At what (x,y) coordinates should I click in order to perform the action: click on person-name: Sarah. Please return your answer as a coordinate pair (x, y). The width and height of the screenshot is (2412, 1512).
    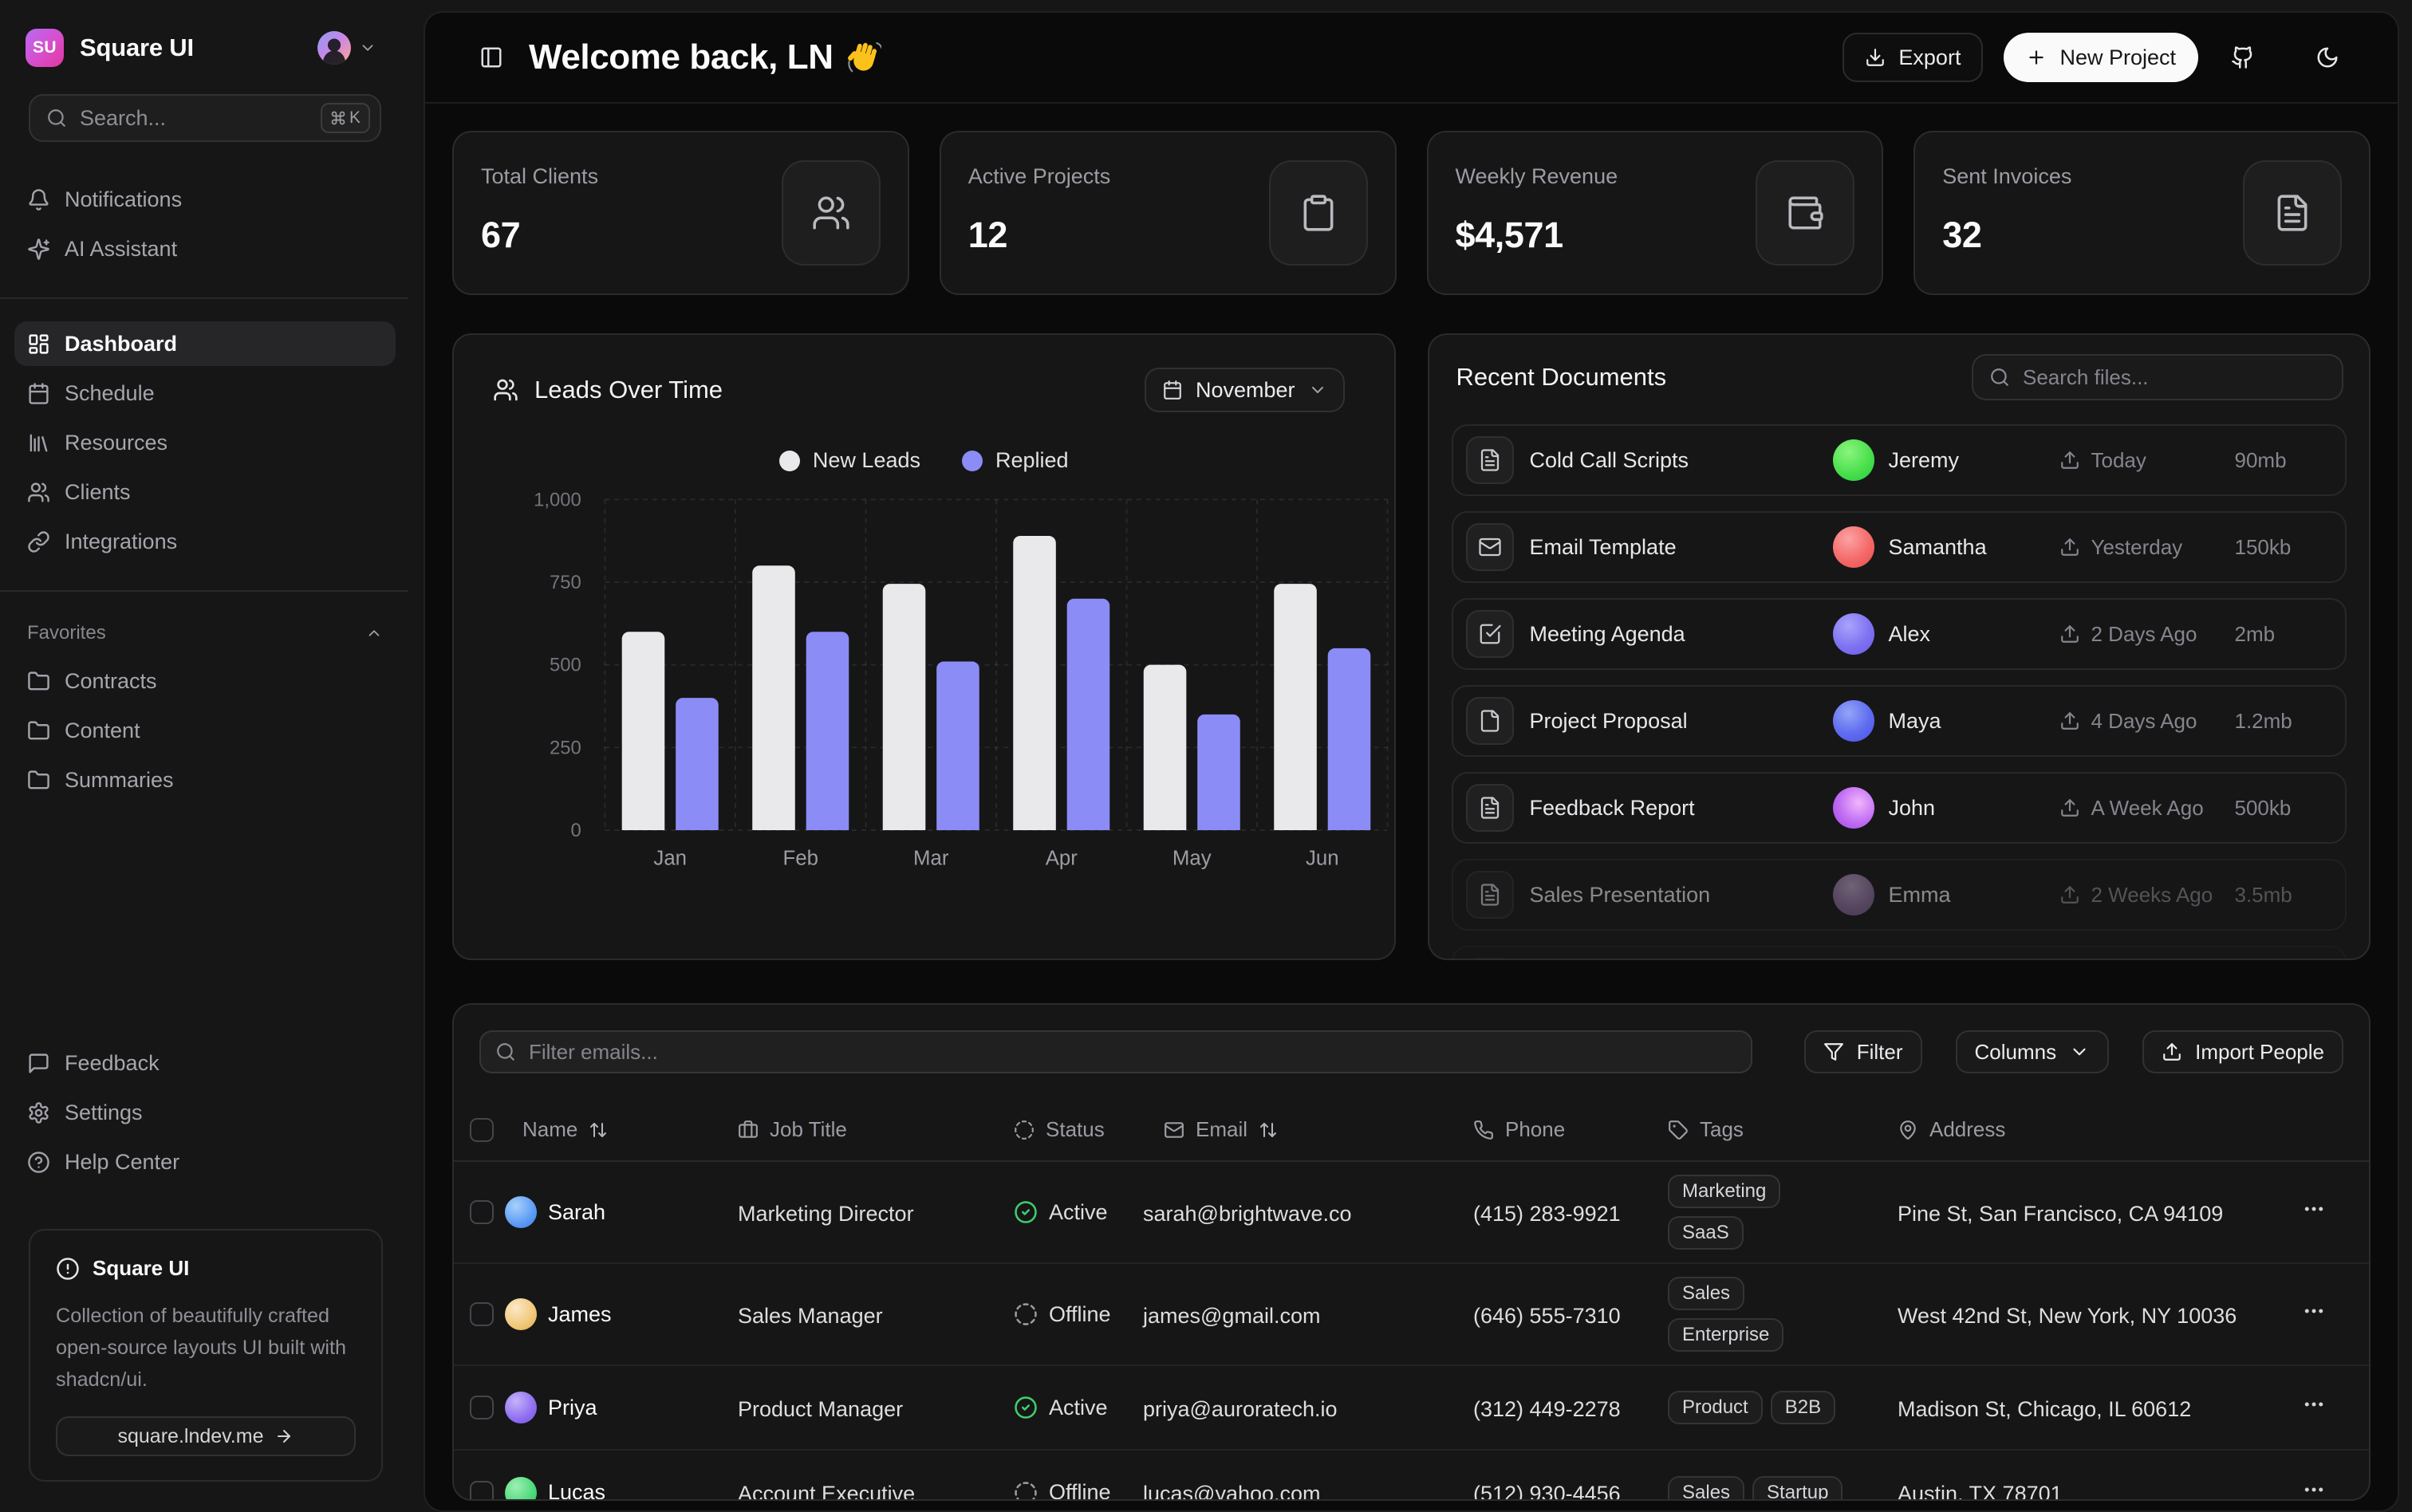
    Looking at the image, I should click on (577, 1211).